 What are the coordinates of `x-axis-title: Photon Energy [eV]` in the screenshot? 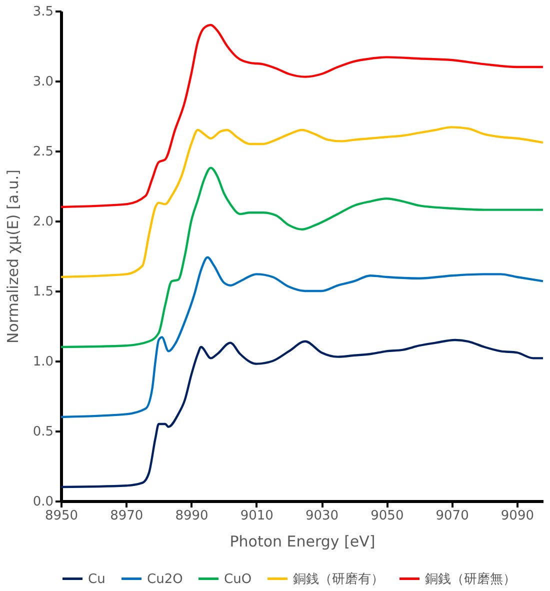 It's located at (303, 541).